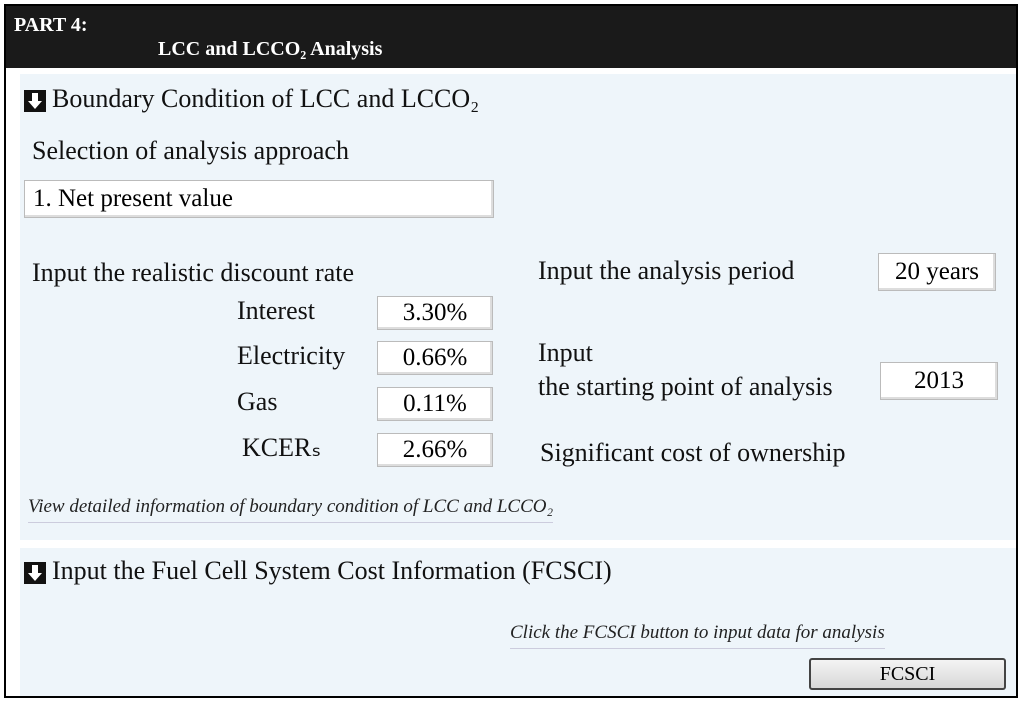 The image size is (1024, 704). I want to click on header-title: LCC and LCCO₂ Analysis, so click(270, 49).